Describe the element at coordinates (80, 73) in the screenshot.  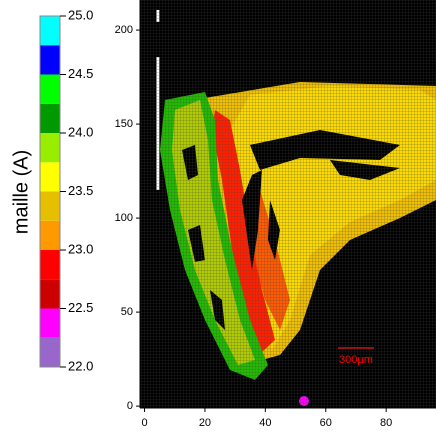
I see `colorbar-tick-label: 24.5` at that location.